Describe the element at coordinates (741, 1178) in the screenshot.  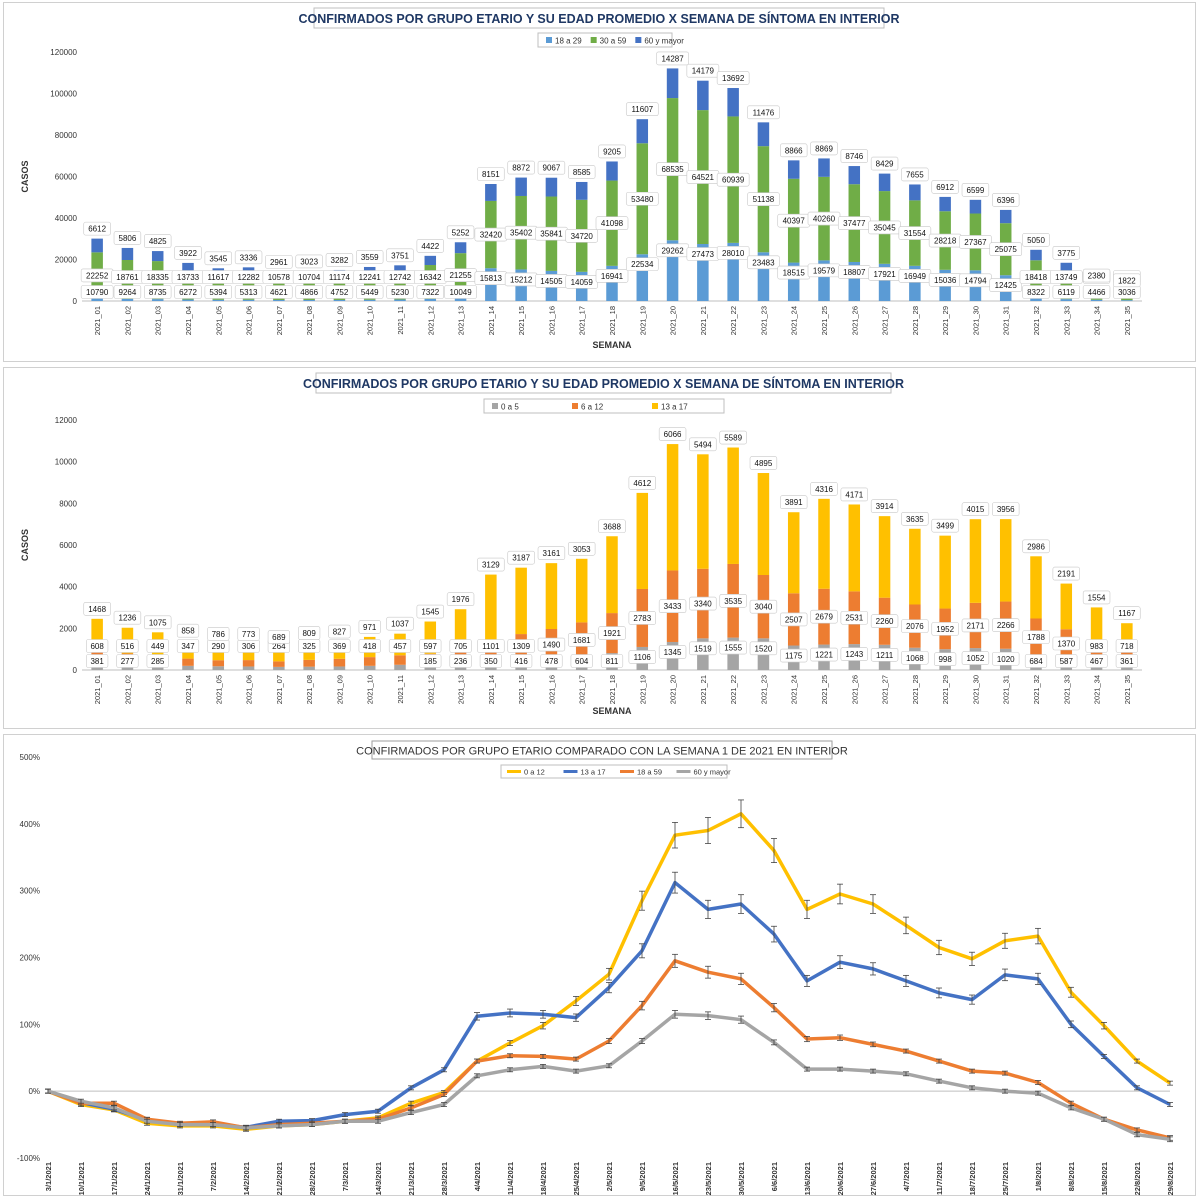
I see `x-tick-label: 30/5/2021` at that location.